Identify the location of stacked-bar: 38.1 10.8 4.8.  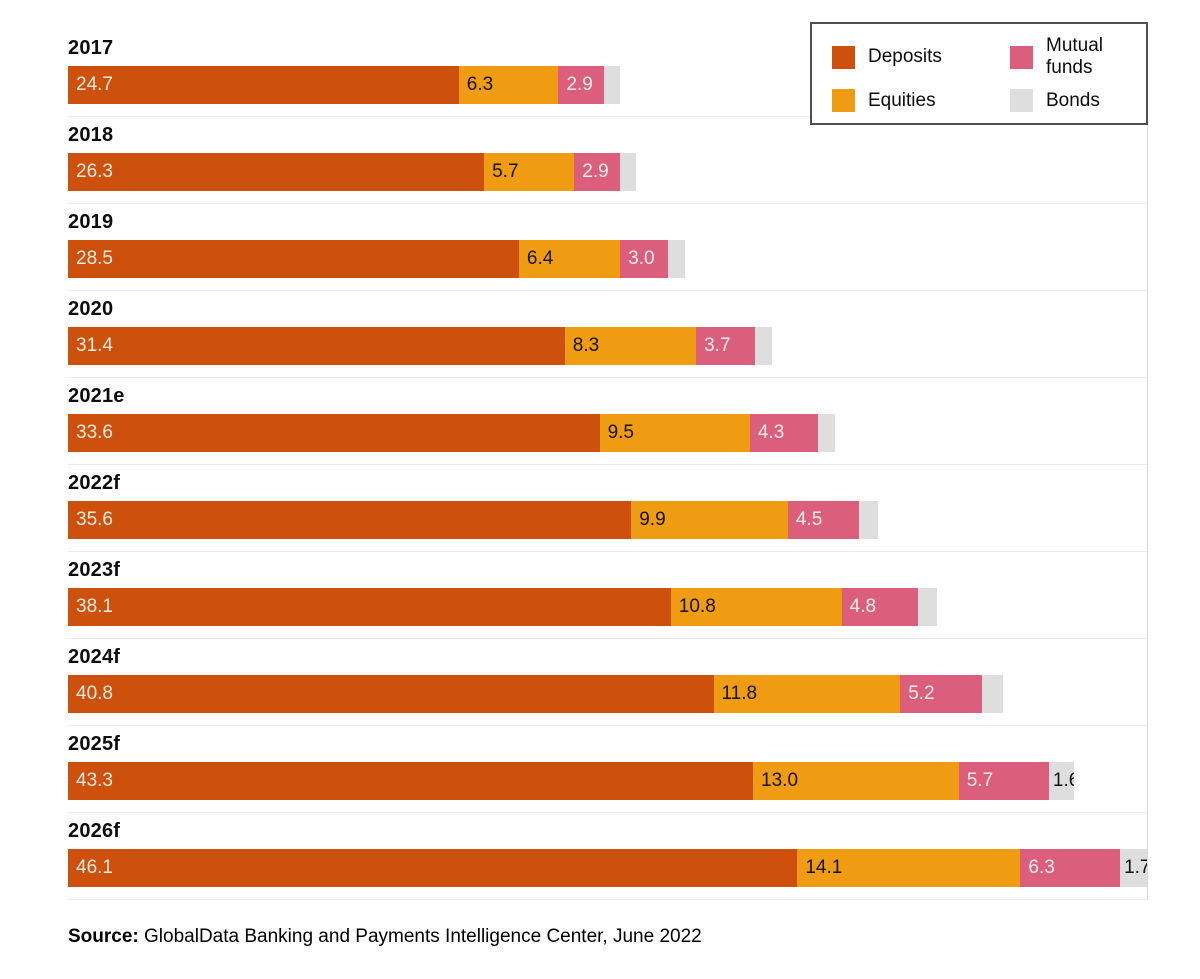
(607, 607).